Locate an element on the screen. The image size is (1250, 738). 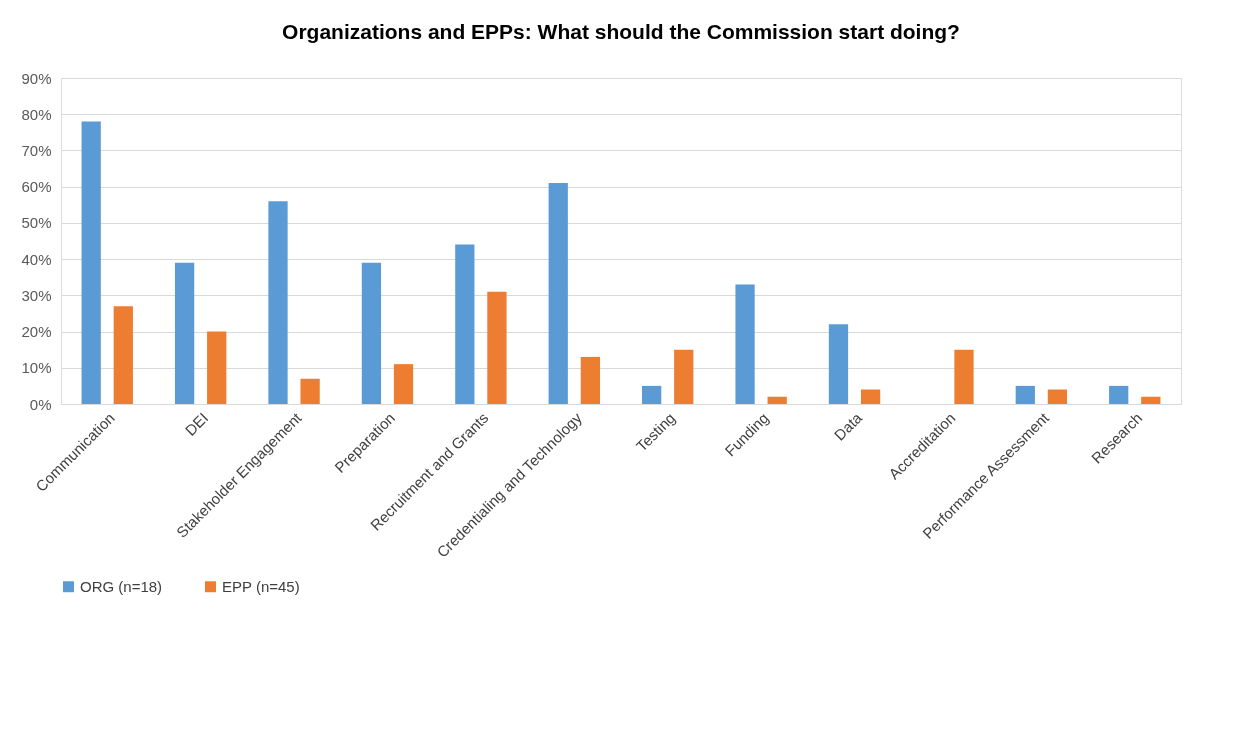
y-tick-label: 80% is located at coordinates (36, 114).